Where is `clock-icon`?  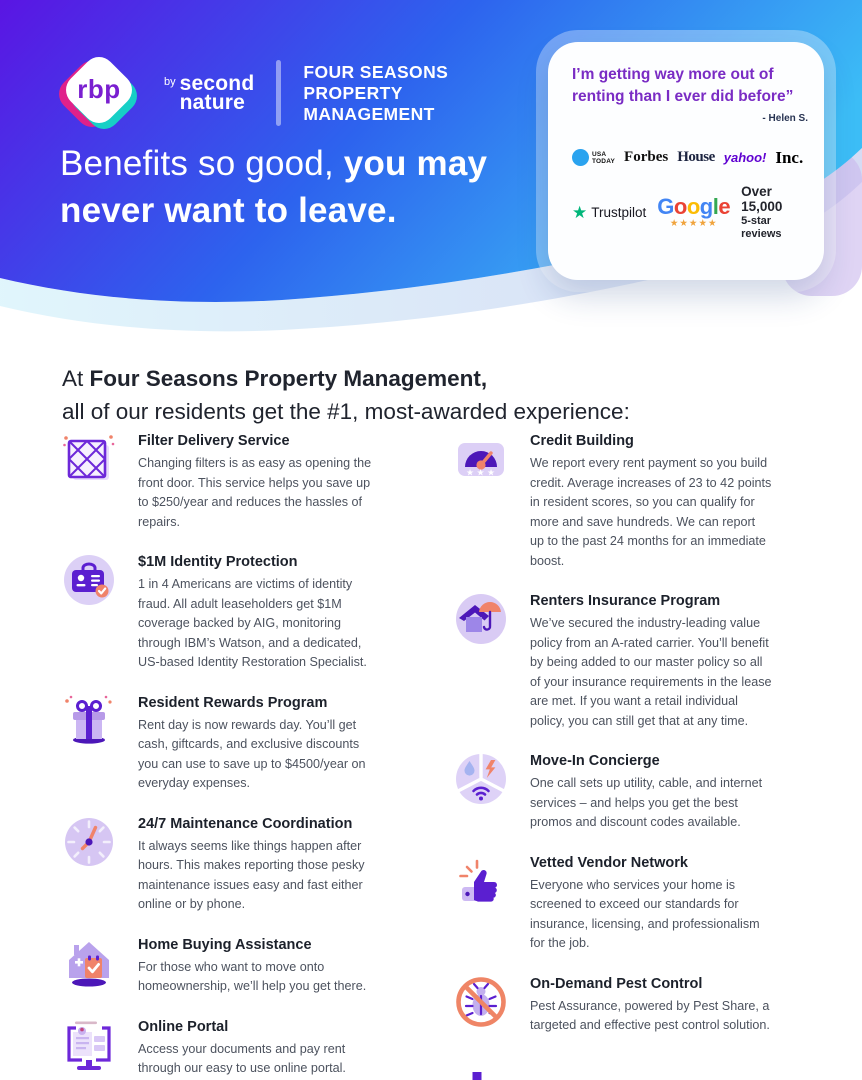
clock-icon is located at coordinates (89, 842).